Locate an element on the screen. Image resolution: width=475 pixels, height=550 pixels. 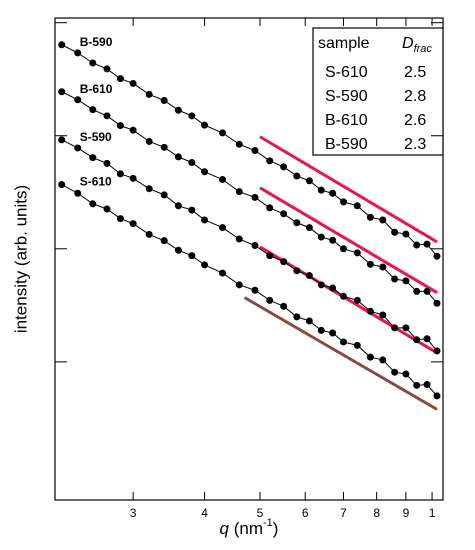
x-tick-label: 6 is located at coordinates (305, 513).